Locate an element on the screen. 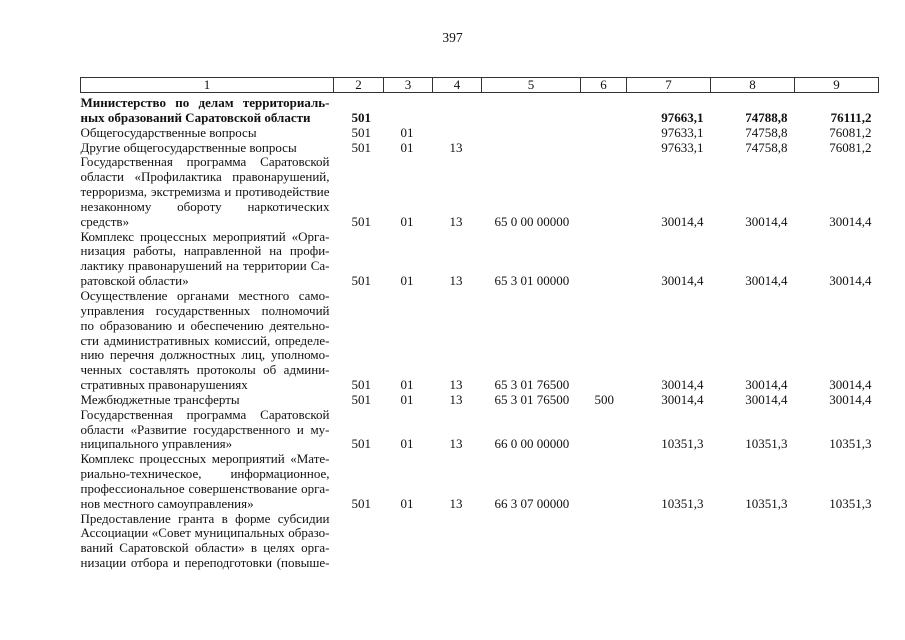  cell-col-7: 97663,1 is located at coordinates (682, 117).